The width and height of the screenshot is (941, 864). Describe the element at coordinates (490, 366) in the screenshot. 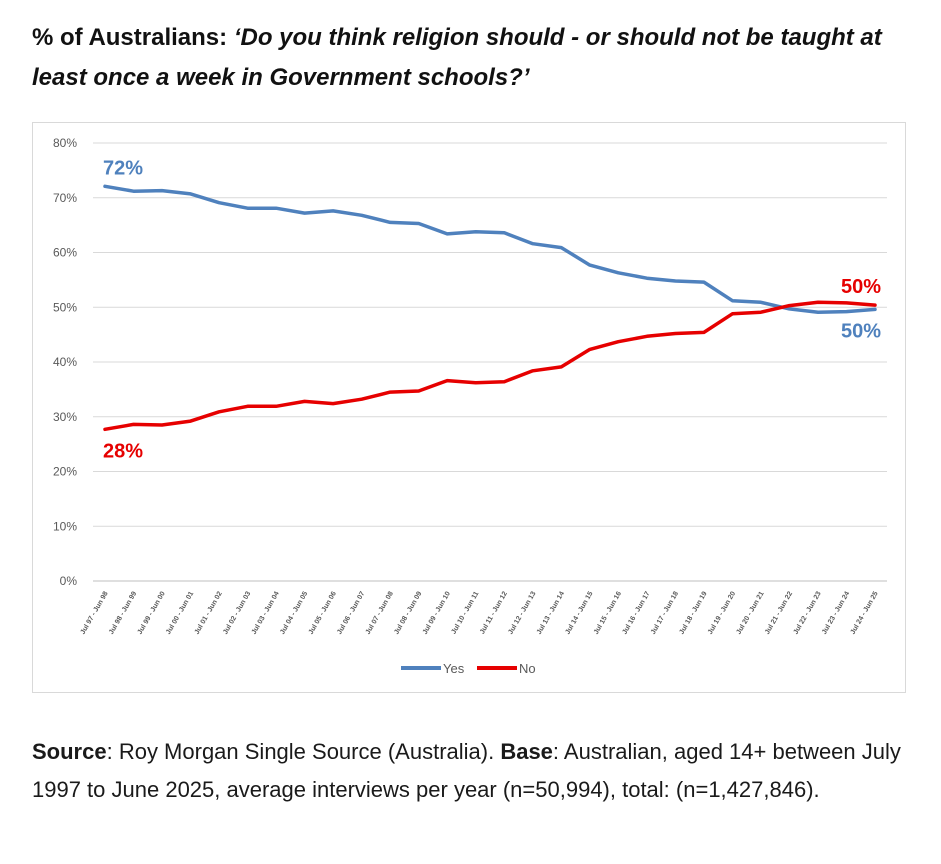

I see `series-line-no` at that location.